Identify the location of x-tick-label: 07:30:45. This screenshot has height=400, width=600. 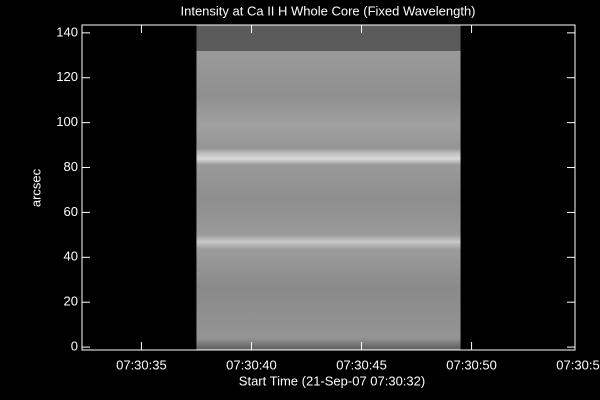
(361, 364).